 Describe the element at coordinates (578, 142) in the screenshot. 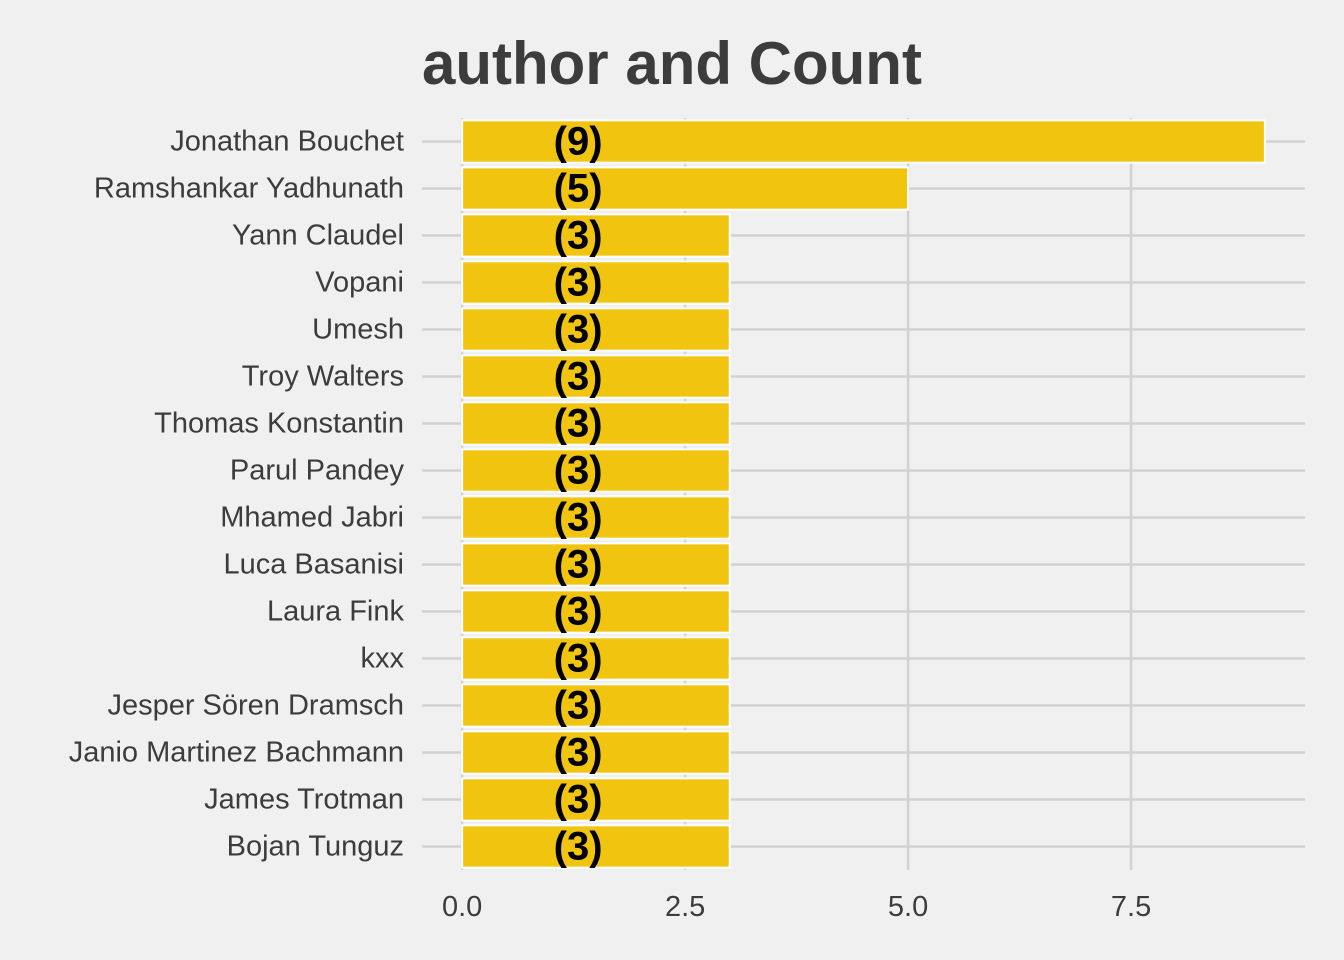

I see `data-label: (9)` at that location.